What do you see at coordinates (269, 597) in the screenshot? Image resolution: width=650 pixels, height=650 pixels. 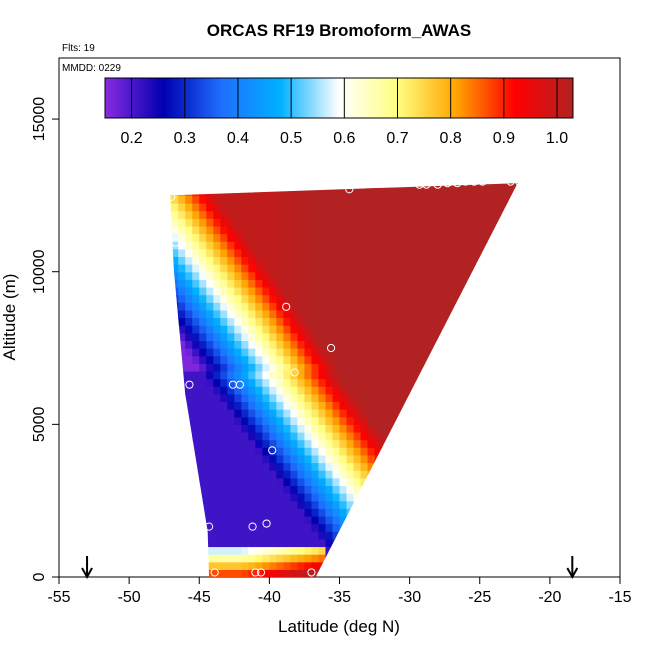 I see `x-tick-label: -40` at bounding box center [269, 597].